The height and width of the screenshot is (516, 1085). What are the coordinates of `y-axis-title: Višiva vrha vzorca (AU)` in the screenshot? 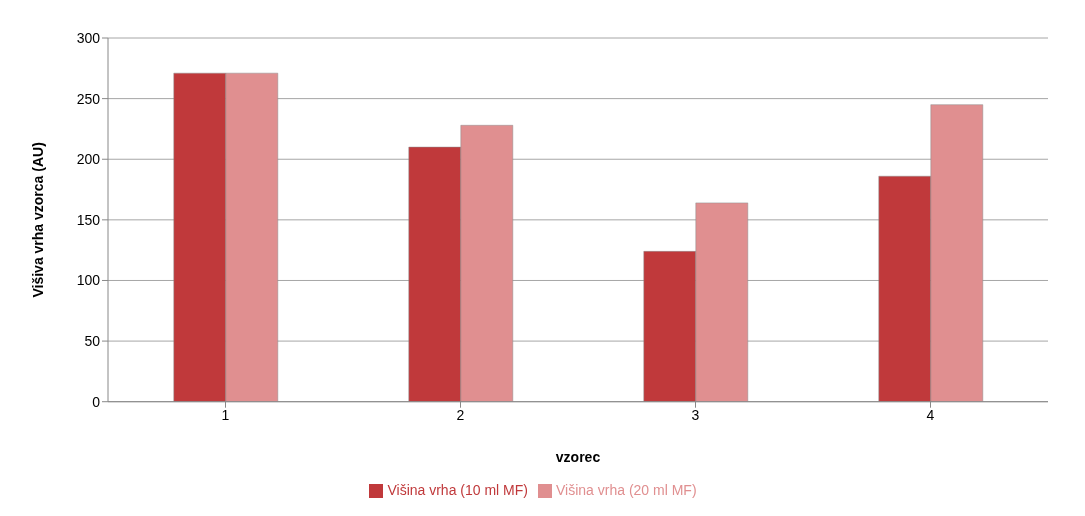 It's located at (37, 220).